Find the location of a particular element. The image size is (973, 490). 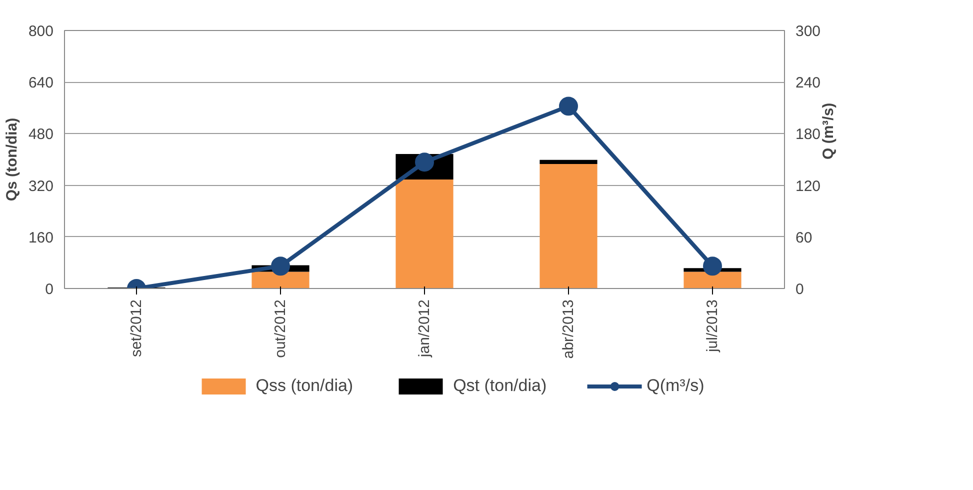

x-tick-label: set/2012 is located at coordinates (136, 329).